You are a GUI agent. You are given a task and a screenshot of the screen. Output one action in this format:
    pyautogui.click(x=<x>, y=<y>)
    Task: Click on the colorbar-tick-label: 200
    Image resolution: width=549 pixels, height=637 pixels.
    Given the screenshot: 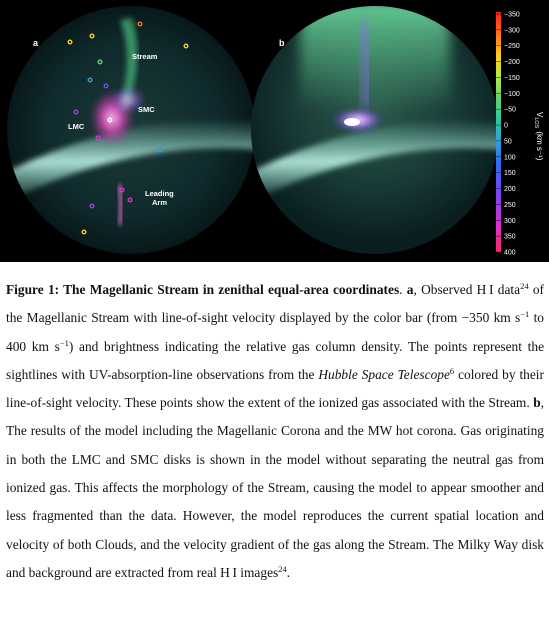 What is the action you would take?
    pyautogui.click(x=510, y=189)
    